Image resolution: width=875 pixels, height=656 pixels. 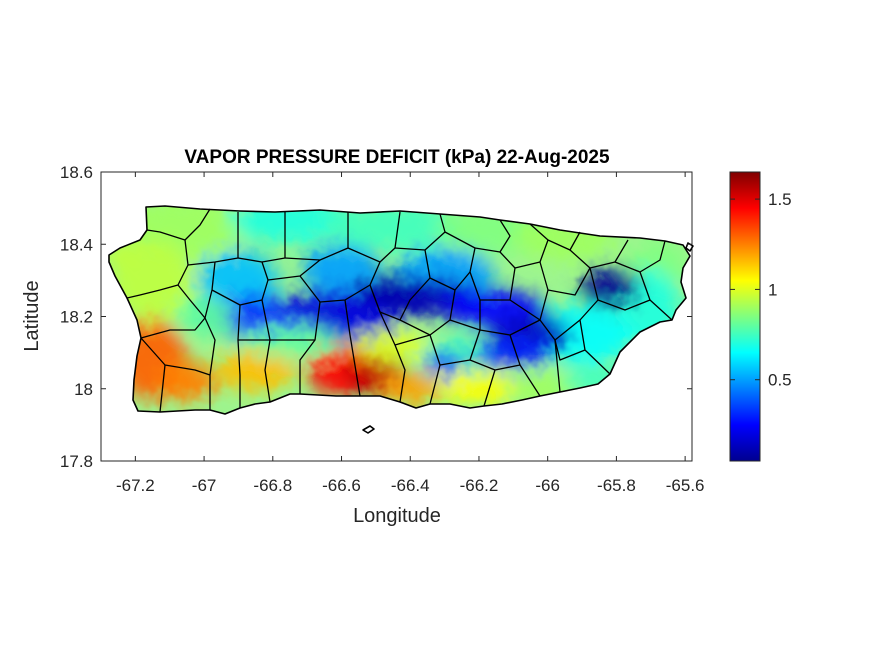 I want to click on x-tick-label: -67, so click(x=204, y=485).